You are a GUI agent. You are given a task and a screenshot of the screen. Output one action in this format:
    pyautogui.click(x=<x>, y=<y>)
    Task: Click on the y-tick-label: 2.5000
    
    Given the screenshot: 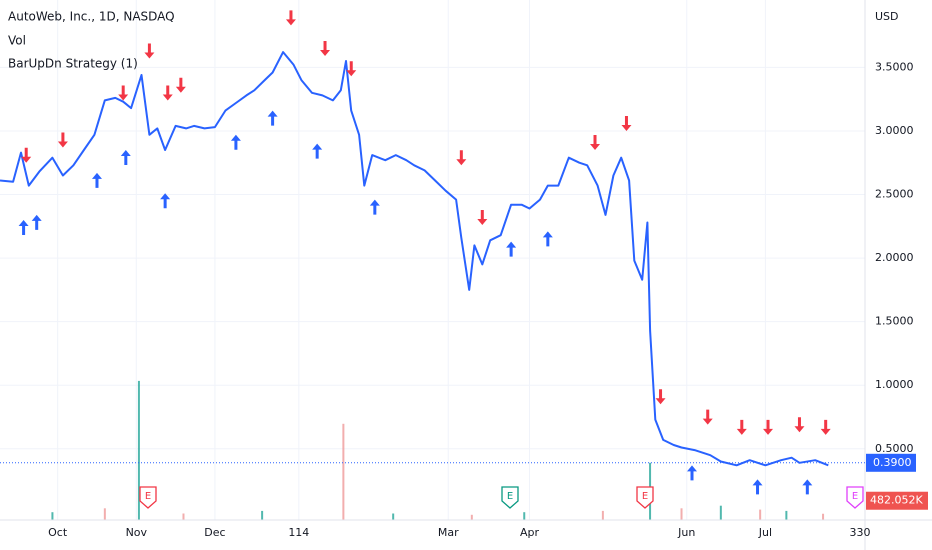 What is the action you would take?
    pyautogui.click(x=894, y=194)
    